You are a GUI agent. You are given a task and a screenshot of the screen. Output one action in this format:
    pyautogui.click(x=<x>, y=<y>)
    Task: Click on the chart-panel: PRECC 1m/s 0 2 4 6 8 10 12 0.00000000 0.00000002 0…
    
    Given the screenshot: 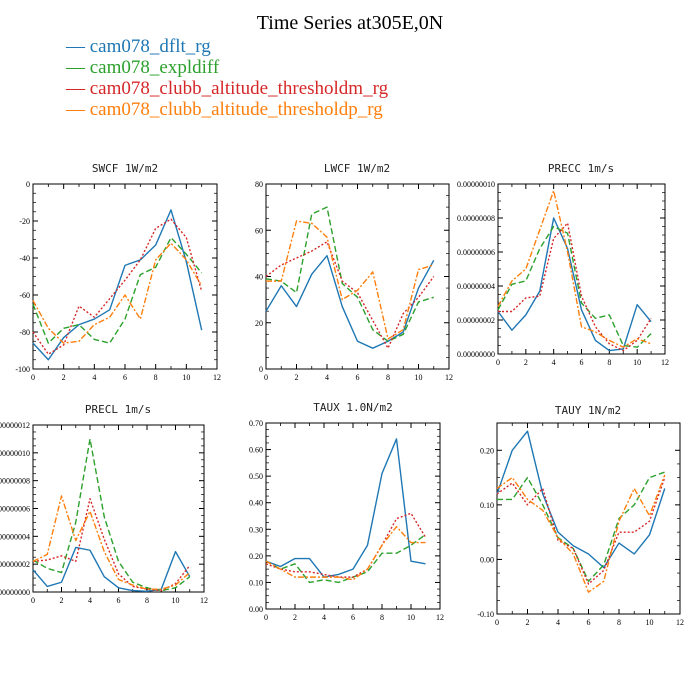 What is the action you would take?
    pyautogui.click(x=563, y=264)
    